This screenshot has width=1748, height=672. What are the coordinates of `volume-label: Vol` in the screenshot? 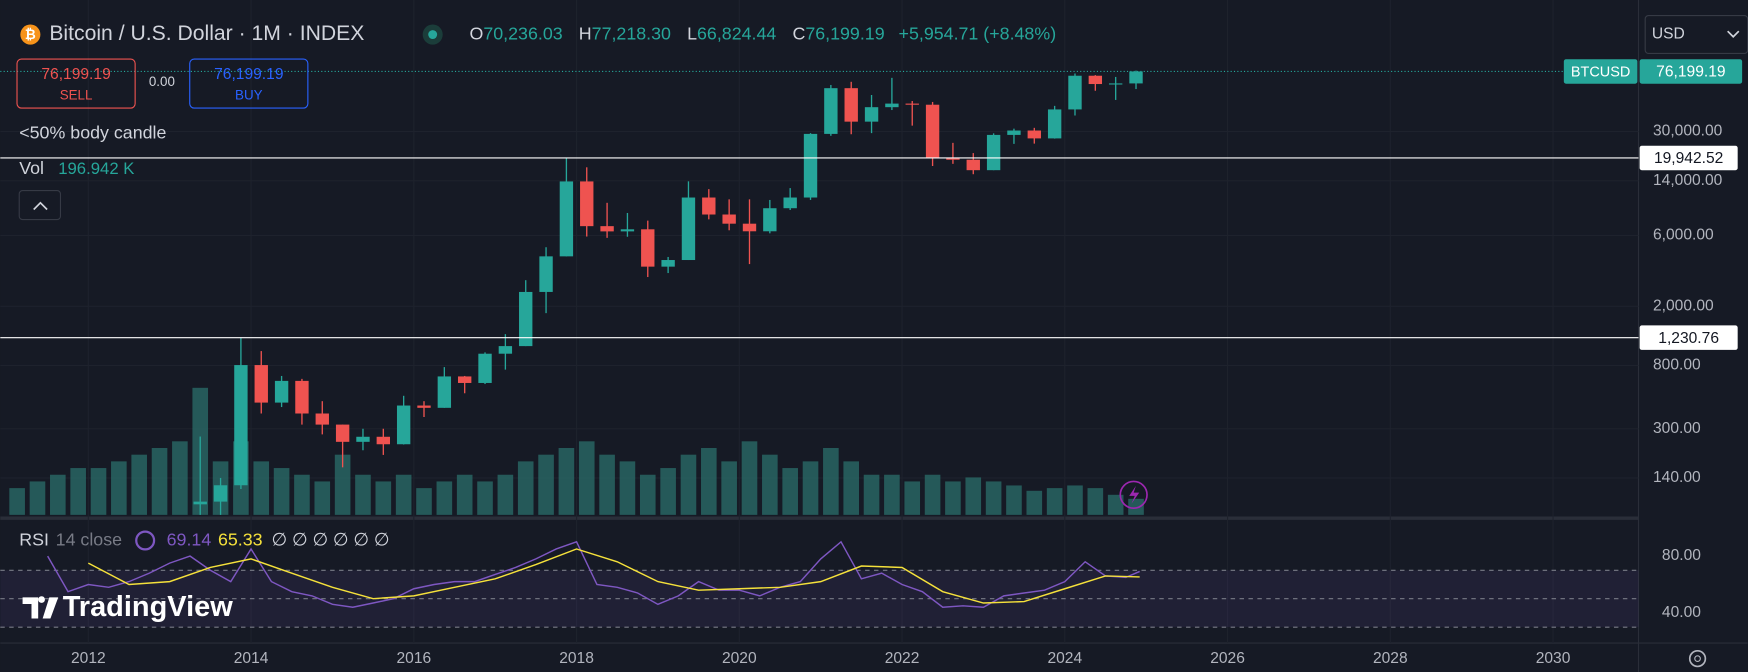 It's located at (31, 168).